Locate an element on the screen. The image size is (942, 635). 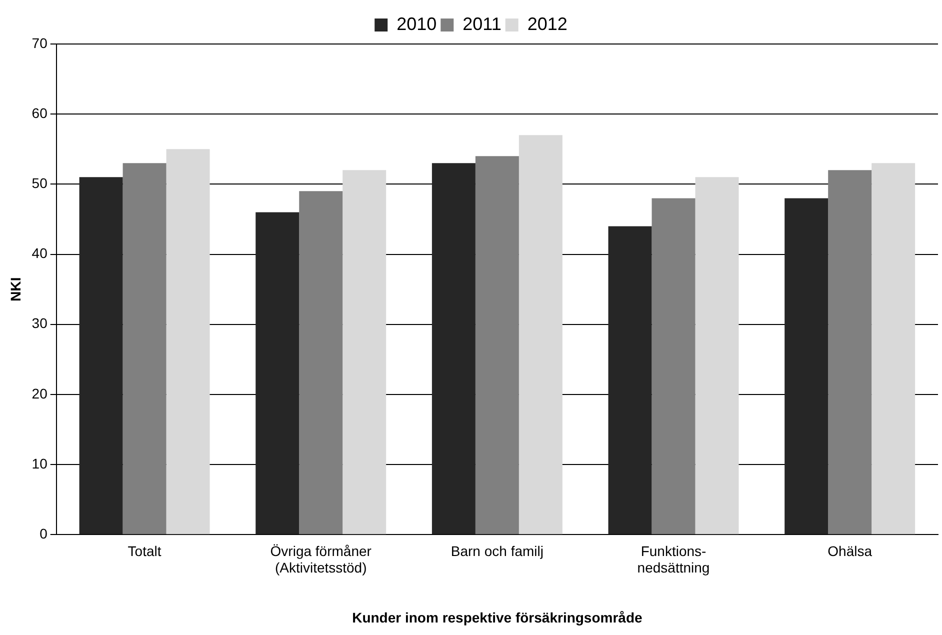
y-tick-label: 10 is located at coordinates (40, 463).